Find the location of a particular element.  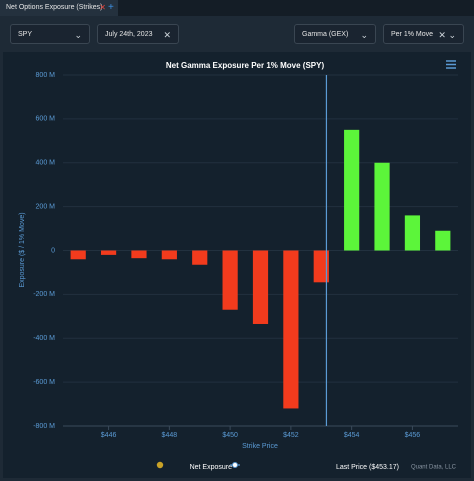

date-input: July 24th, 2023 ✕ is located at coordinates (138, 34).